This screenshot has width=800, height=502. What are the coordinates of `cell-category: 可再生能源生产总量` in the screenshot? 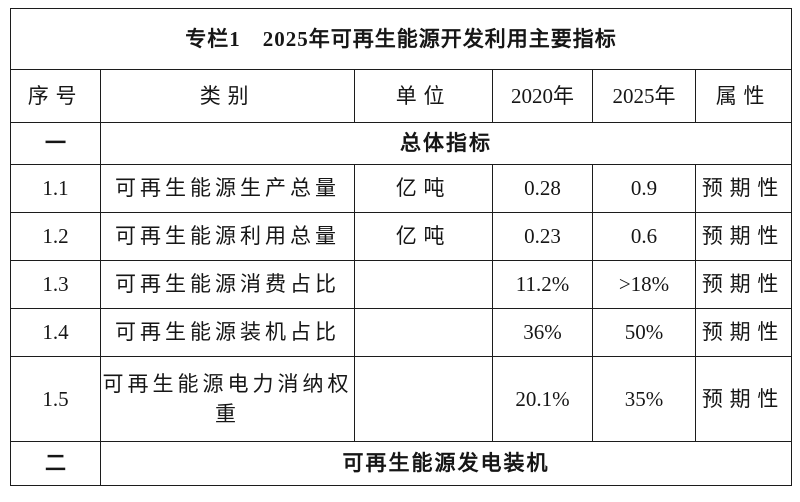 It's located at (227, 188).